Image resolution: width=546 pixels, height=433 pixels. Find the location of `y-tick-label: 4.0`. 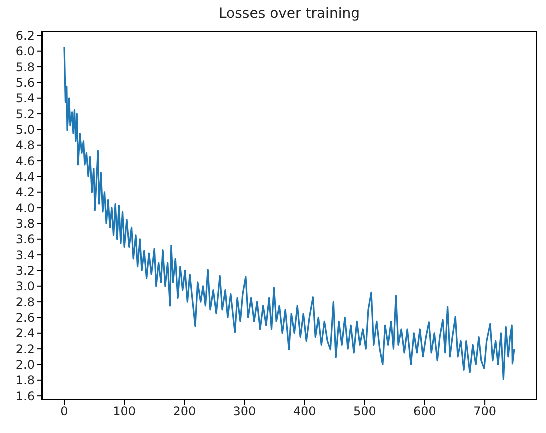

y-tick-label: 4.0 is located at coordinates (25, 208).